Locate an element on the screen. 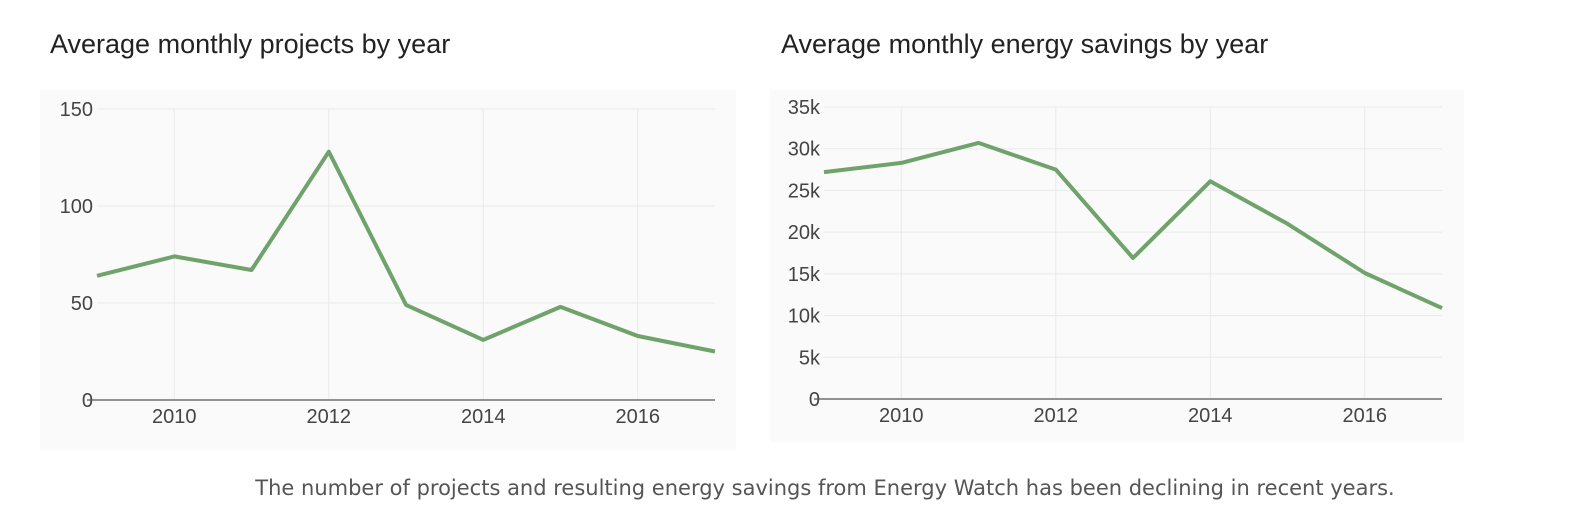 This screenshot has height=530, width=1580. savings-y-tick-label: 20k is located at coordinates (804, 233).